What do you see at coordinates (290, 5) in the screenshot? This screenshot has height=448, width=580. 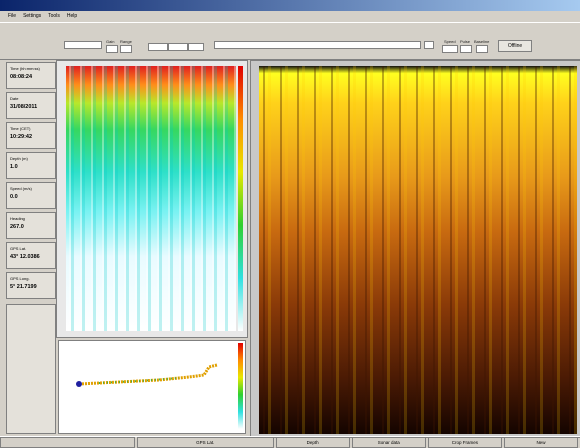 I see `title-bar` at bounding box center [290, 5].